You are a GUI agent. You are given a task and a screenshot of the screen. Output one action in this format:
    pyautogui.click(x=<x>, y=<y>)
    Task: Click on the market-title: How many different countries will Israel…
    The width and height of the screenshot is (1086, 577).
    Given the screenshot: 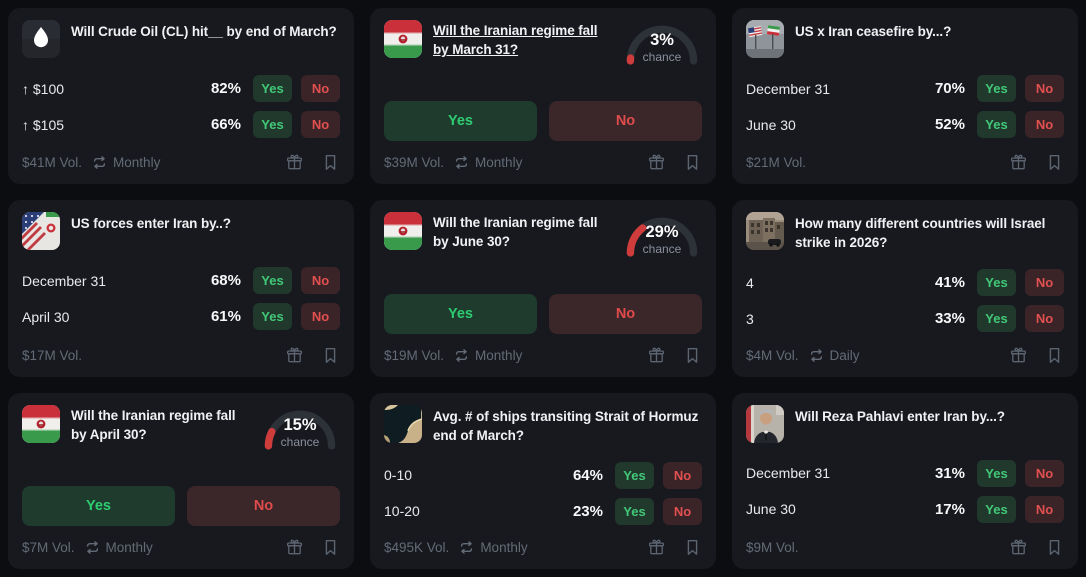 What is the action you would take?
    pyautogui.click(x=920, y=233)
    